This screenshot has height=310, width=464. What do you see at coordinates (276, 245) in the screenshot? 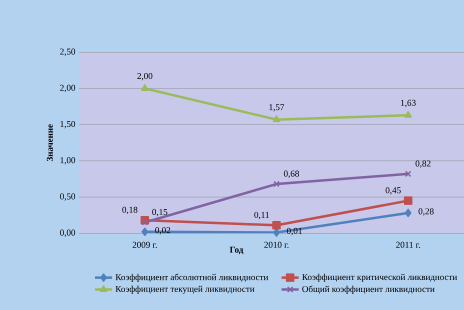
I see `x-tick-label: 2010 г.` at bounding box center [276, 245].